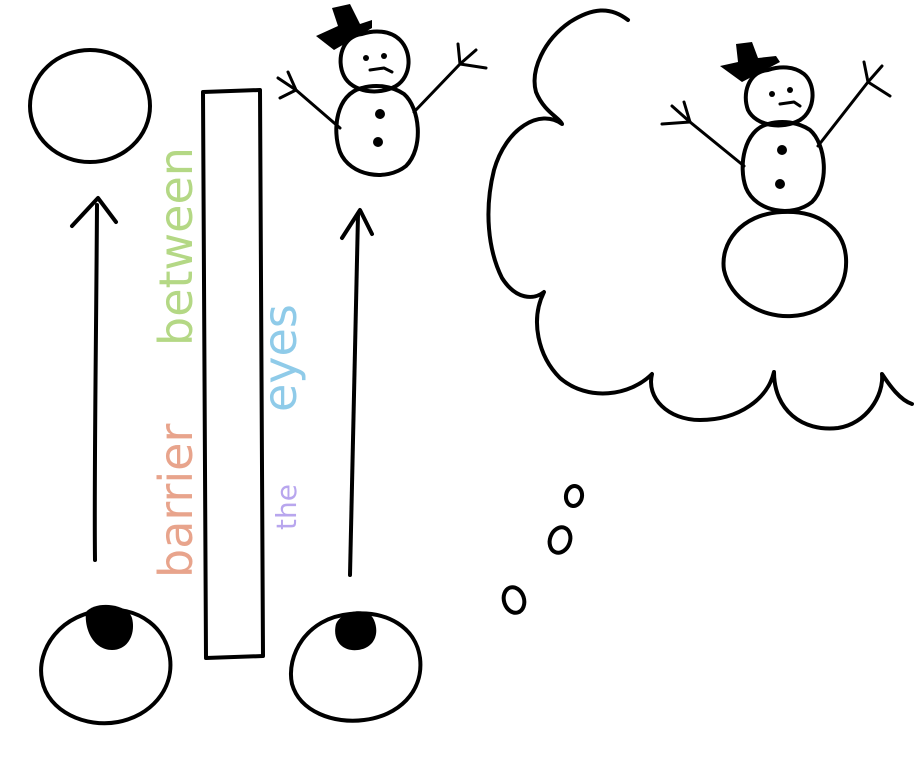 Image resolution: width=914 pixels, height=757 pixels. I want to click on svg-text: barrier, so click(176, 501).